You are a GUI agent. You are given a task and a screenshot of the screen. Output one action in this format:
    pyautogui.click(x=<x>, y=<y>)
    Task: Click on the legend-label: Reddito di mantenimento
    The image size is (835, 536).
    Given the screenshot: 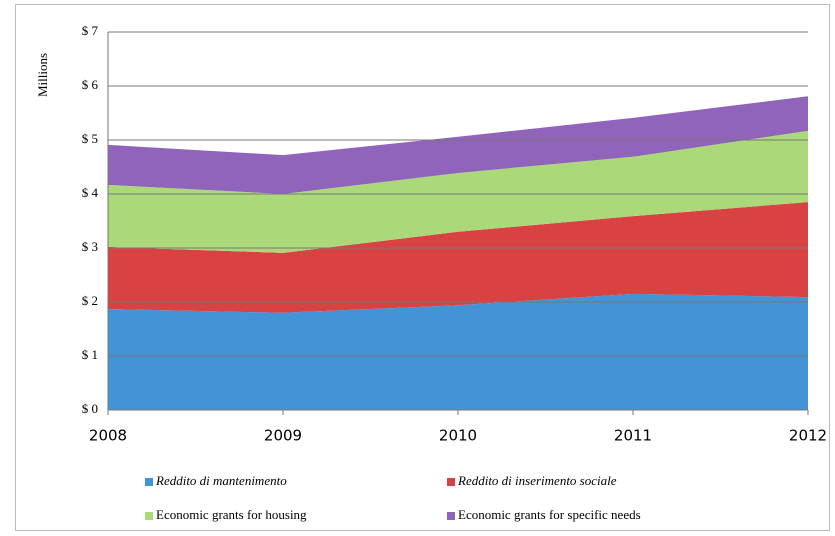 What is the action you would take?
    pyautogui.click(x=221, y=480)
    